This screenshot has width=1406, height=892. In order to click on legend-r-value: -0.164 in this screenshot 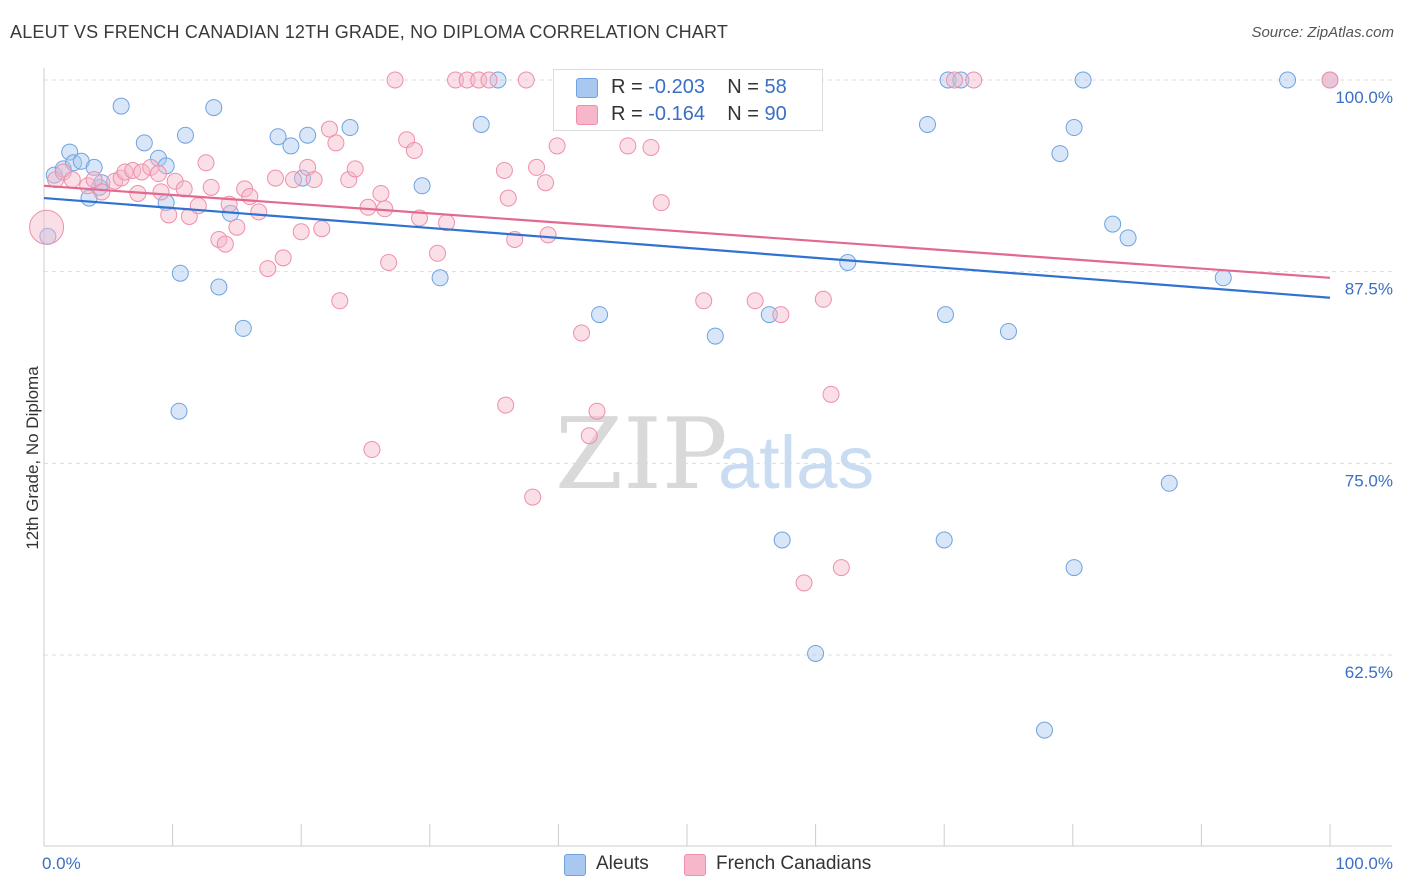, I will do `click(676, 114)`.